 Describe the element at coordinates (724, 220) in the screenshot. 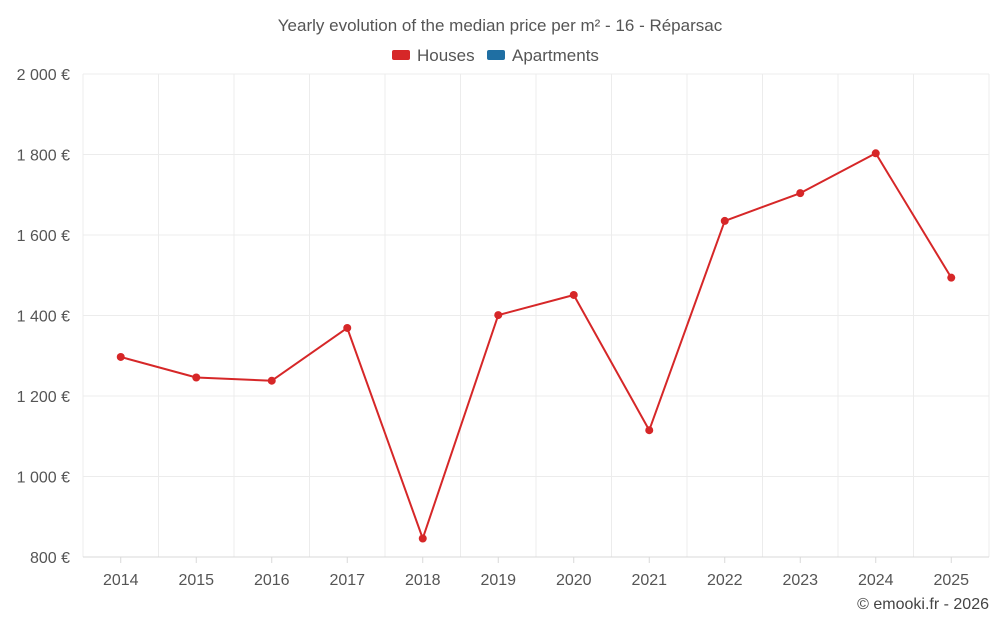

I see `data-point-houses-2022` at that location.